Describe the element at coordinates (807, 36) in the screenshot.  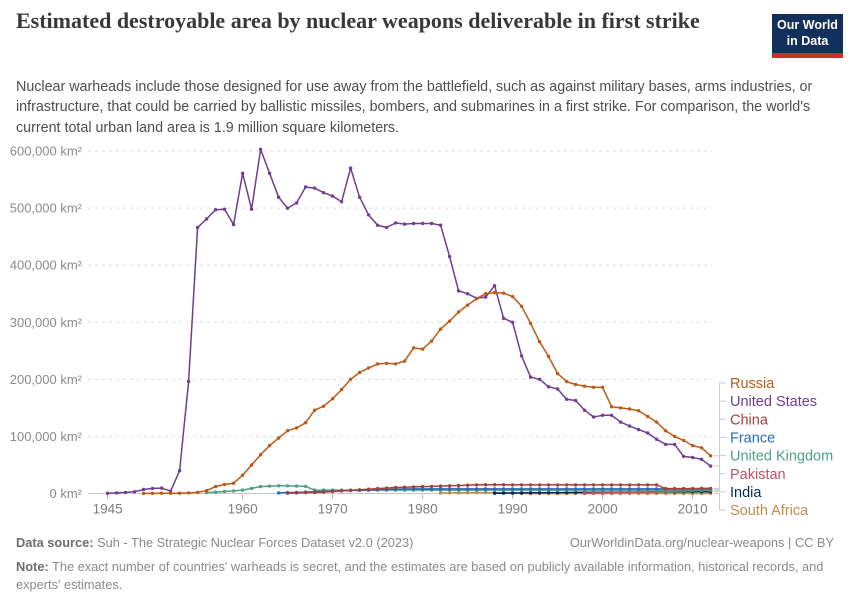
I see `owid-logo: Our World in Data` at that location.